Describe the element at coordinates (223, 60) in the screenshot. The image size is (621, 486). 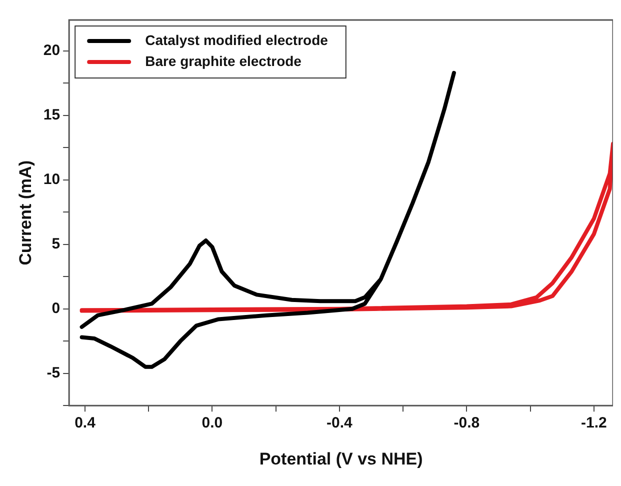
I see `legend-label: Bare graphite electrode` at that location.